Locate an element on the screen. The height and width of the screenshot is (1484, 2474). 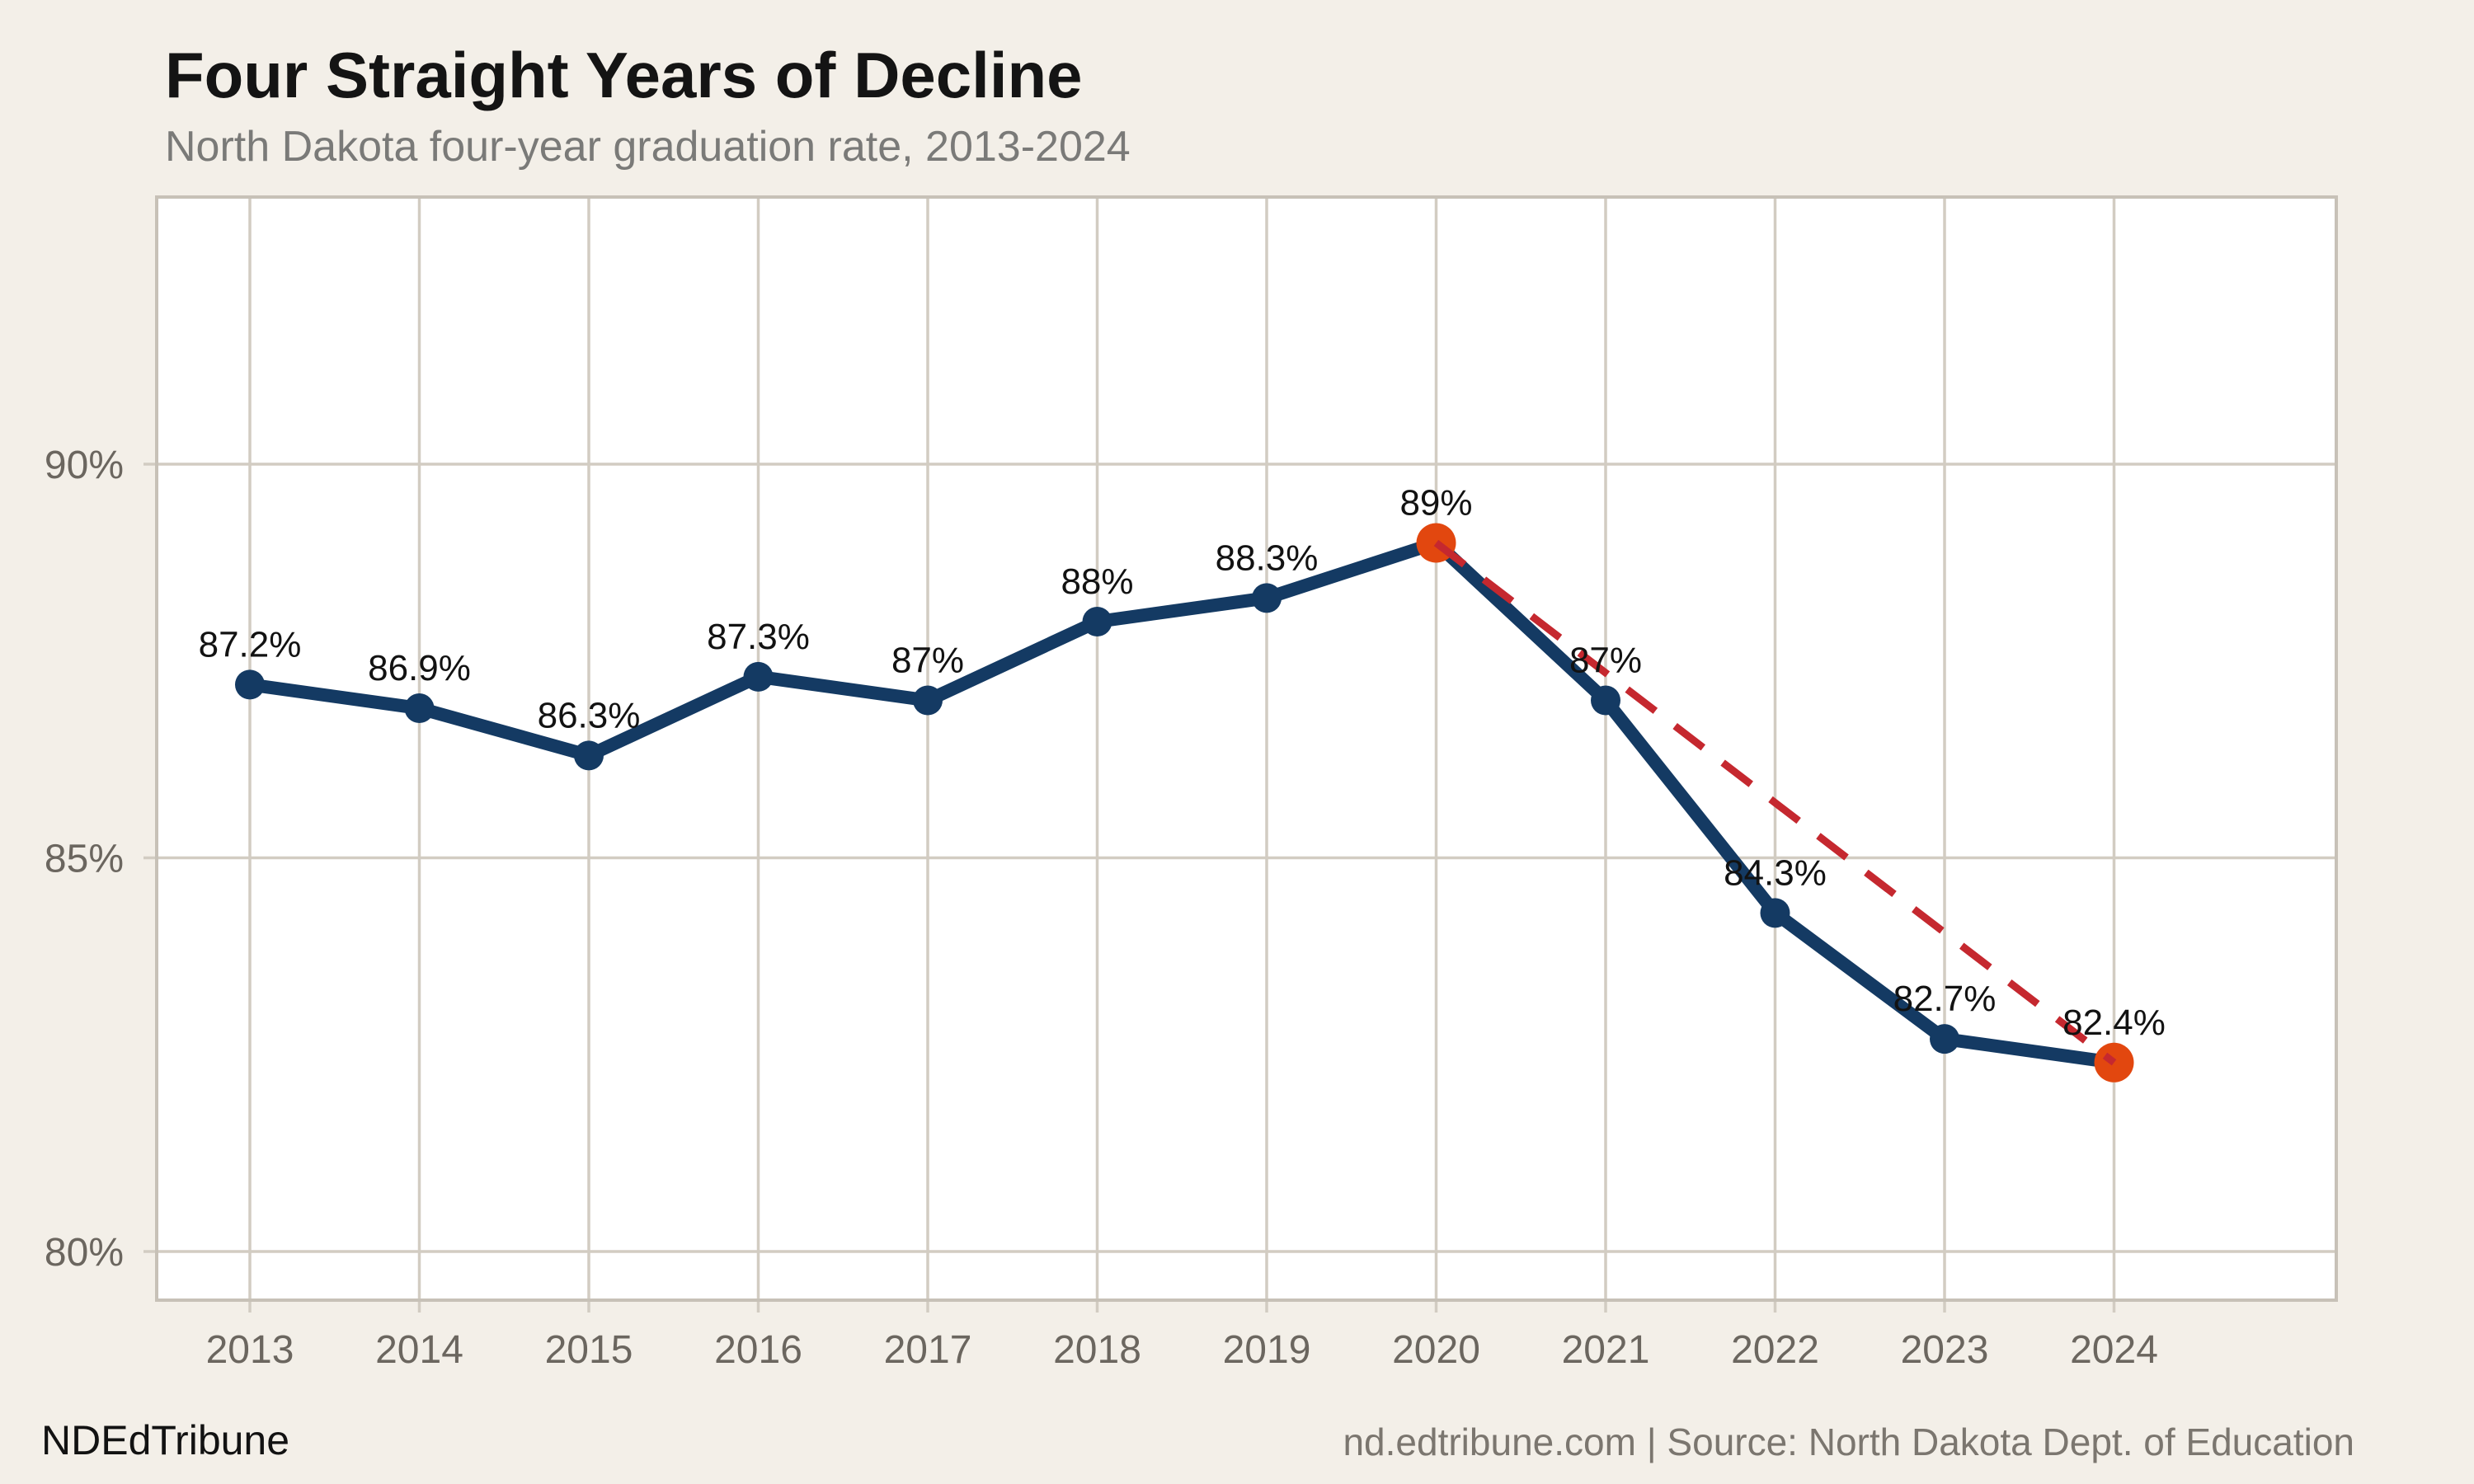
peak-to-latest-dashed-line is located at coordinates (1775, 802).